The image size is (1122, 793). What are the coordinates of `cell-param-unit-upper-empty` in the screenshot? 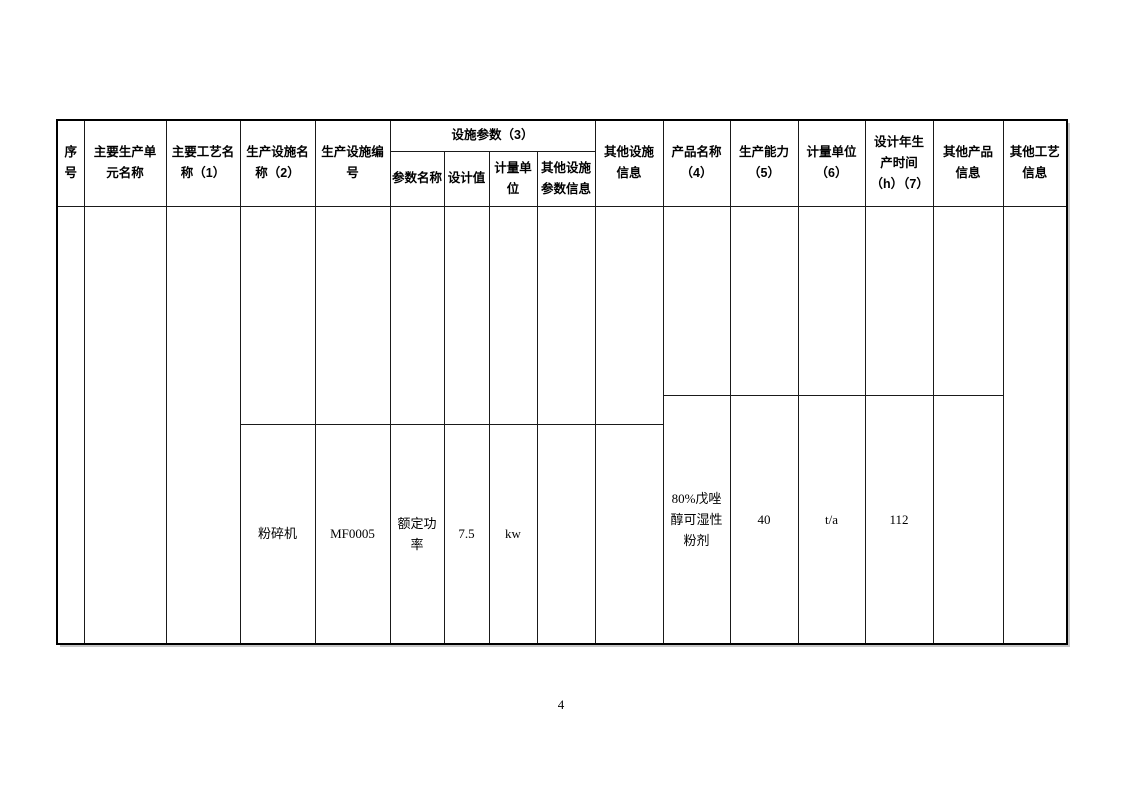 It's located at (513, 315).